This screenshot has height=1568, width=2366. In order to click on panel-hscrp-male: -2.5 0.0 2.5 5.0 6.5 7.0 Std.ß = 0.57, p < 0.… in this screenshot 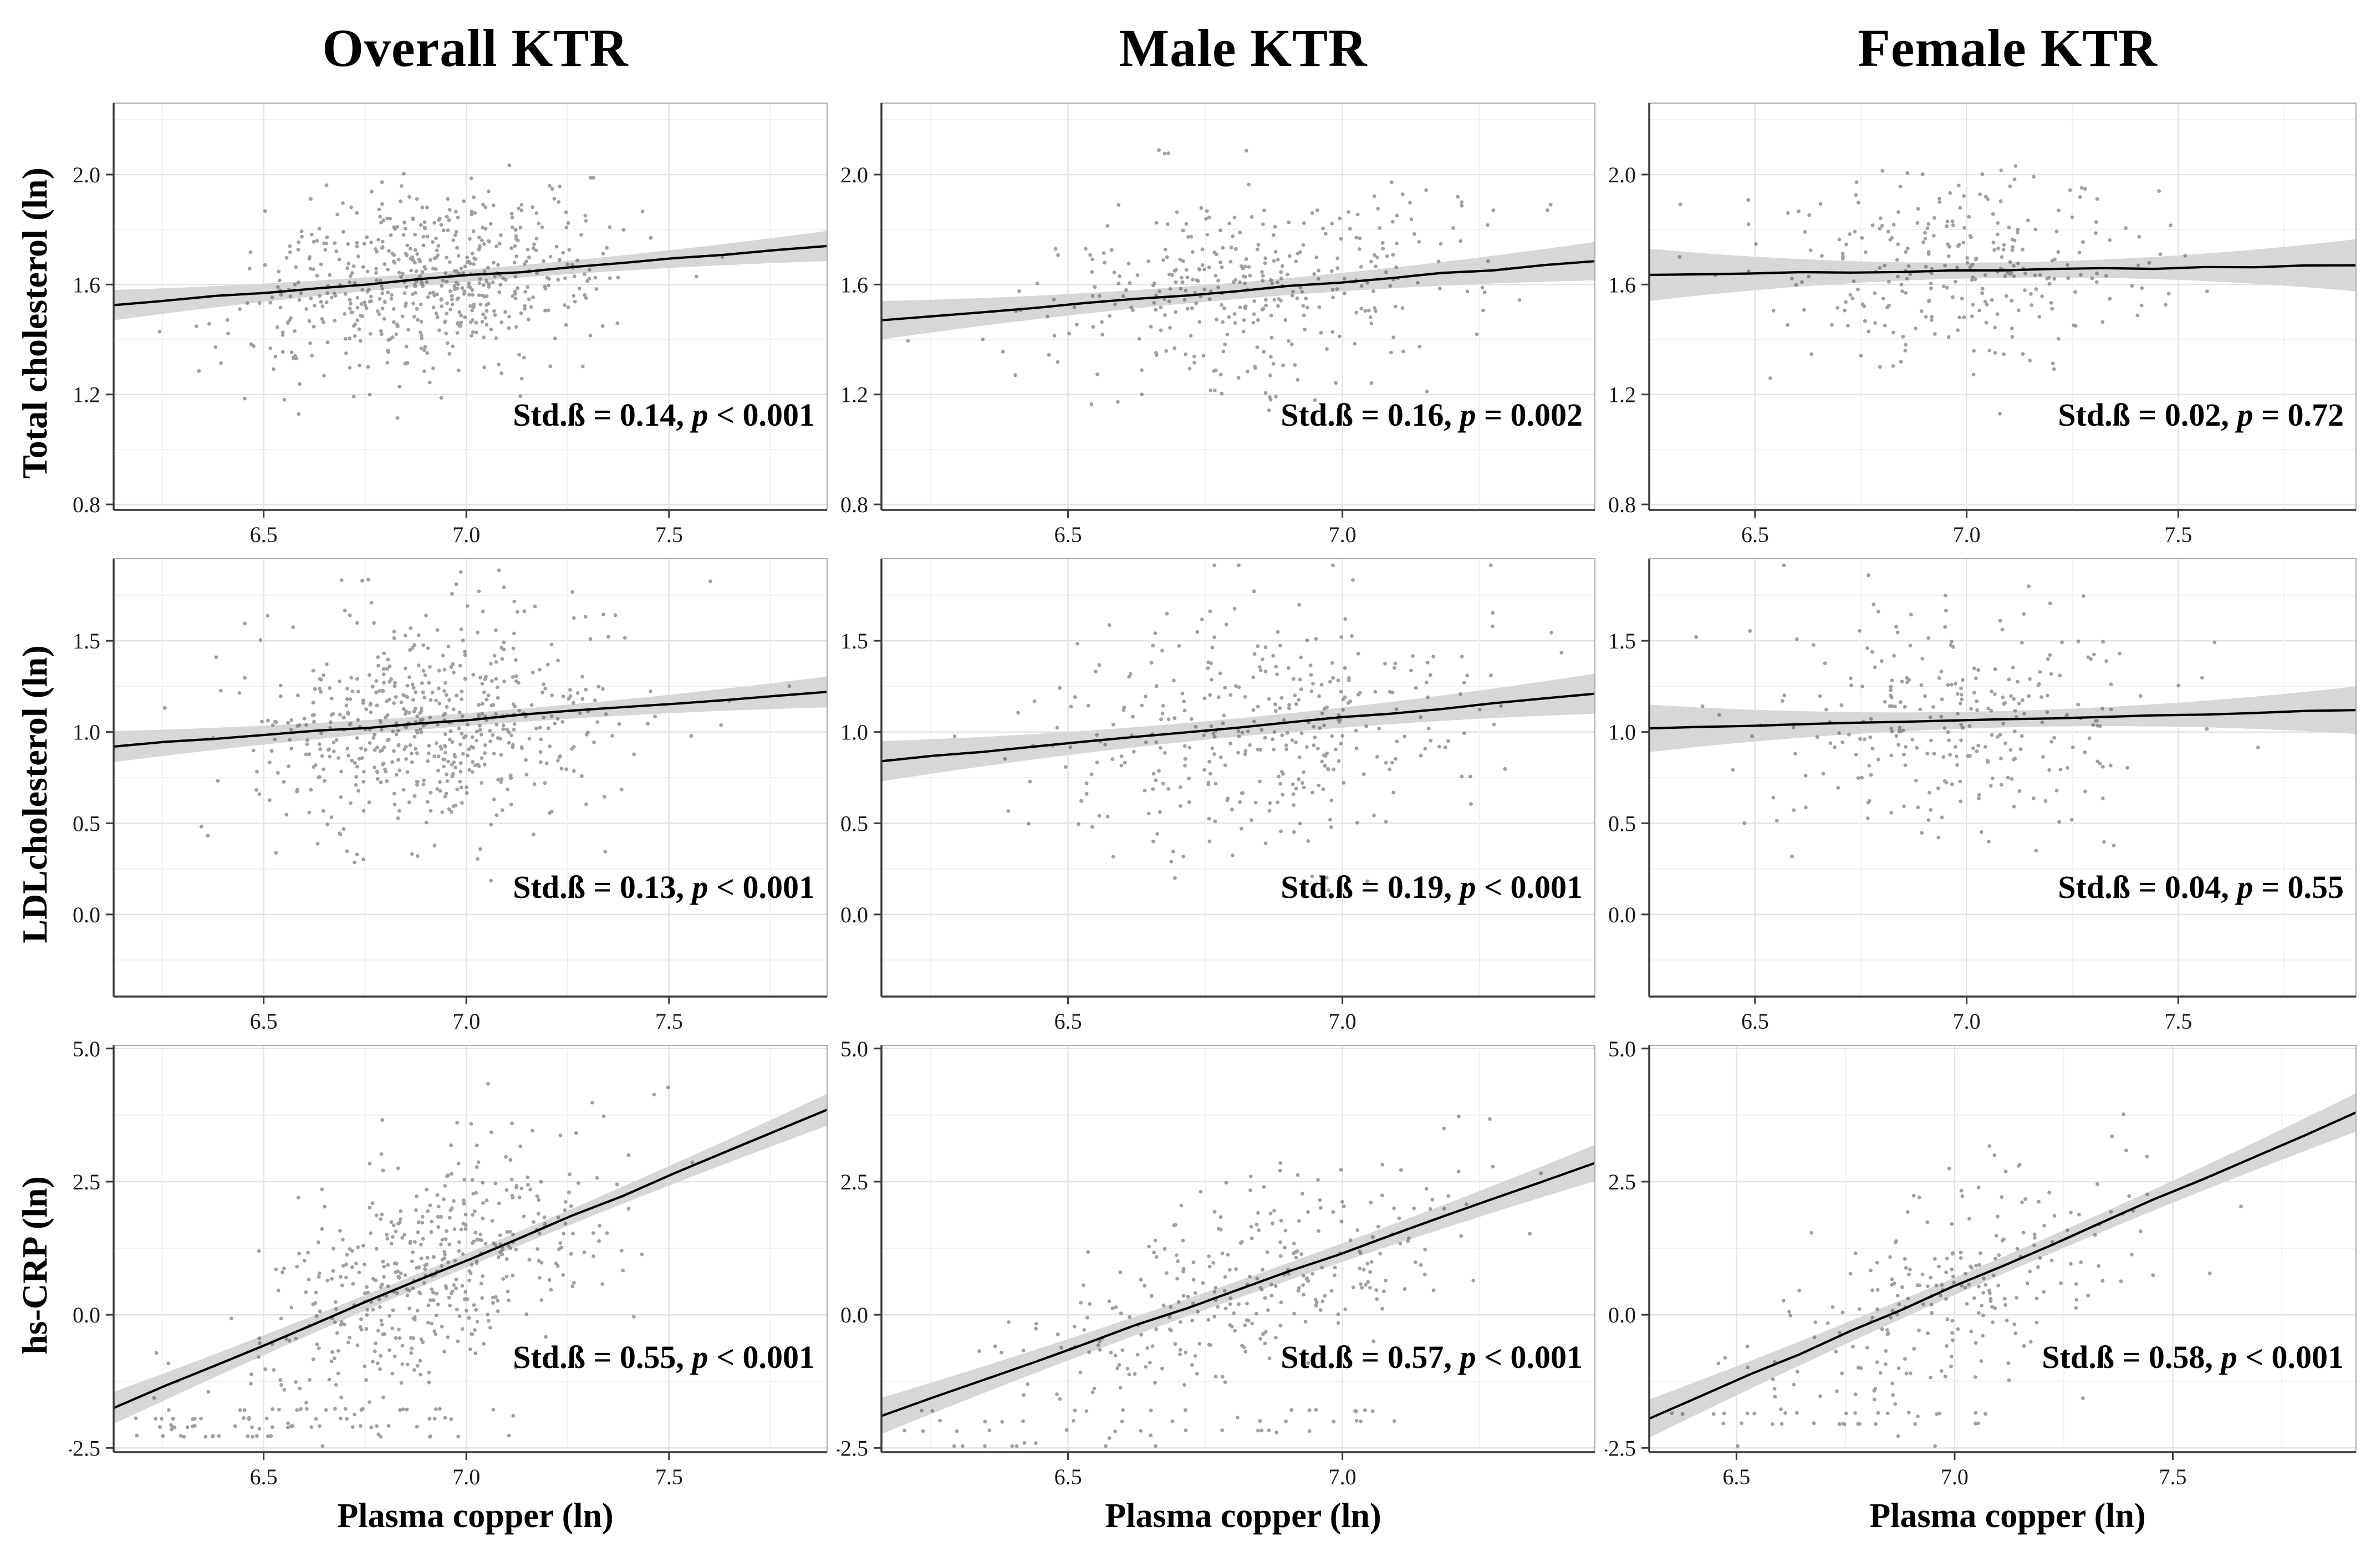, I will do `click(1221, 1265)`.